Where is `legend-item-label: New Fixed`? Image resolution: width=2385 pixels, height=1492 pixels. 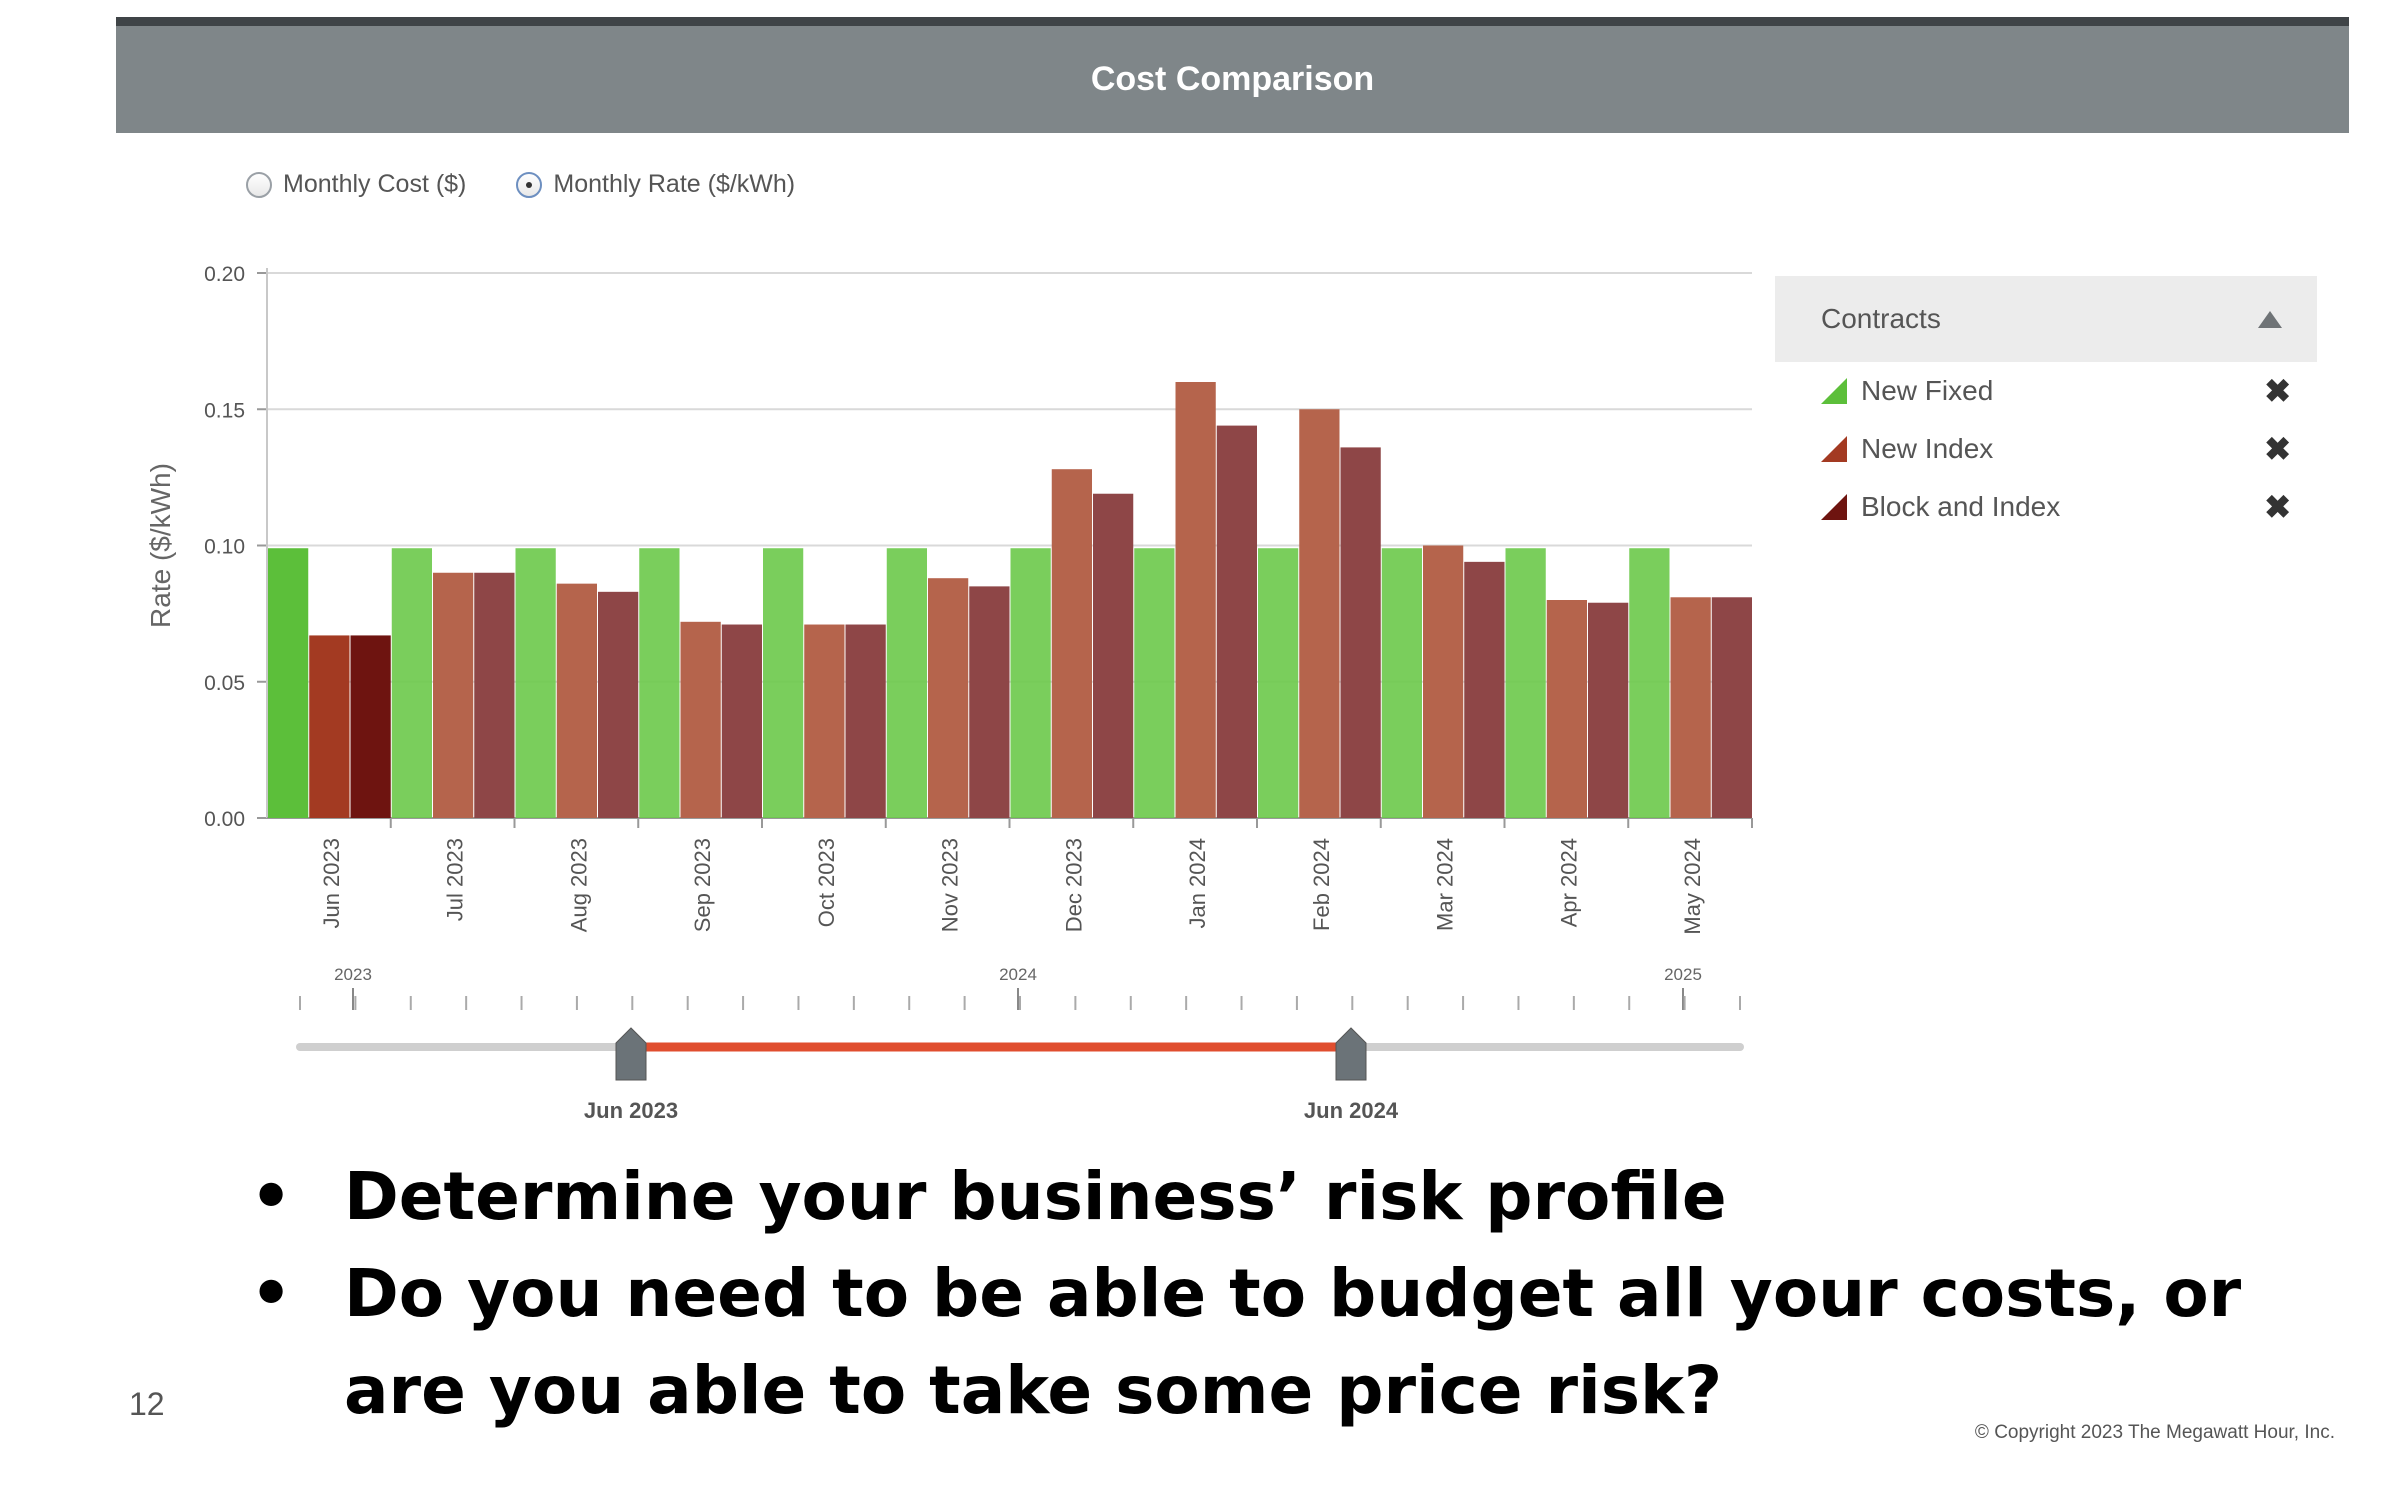
legend-item-label: New Fixed is located at coordinates (1927, 390).